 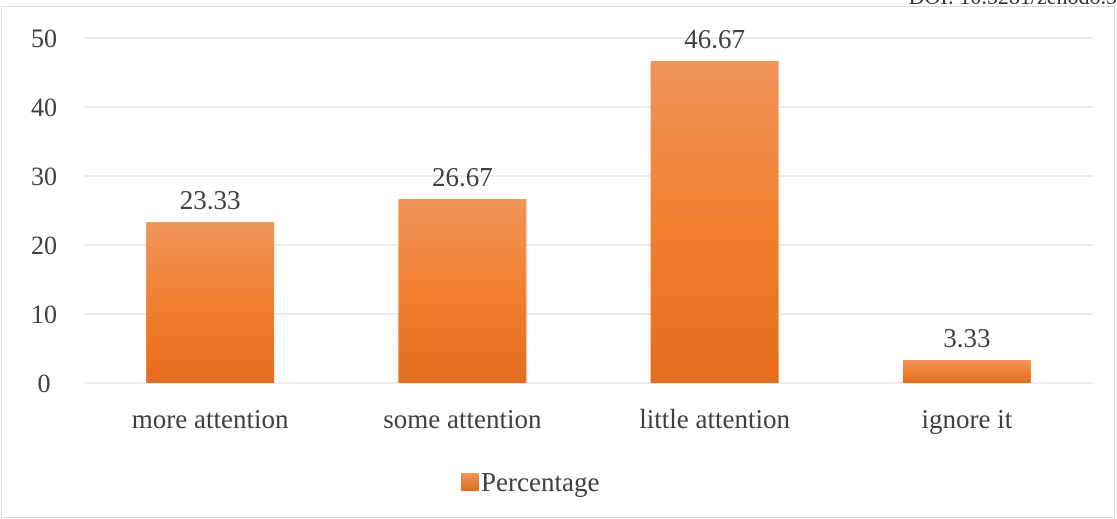 I want to click on category-label: some attention, so click(x=462, y=419).